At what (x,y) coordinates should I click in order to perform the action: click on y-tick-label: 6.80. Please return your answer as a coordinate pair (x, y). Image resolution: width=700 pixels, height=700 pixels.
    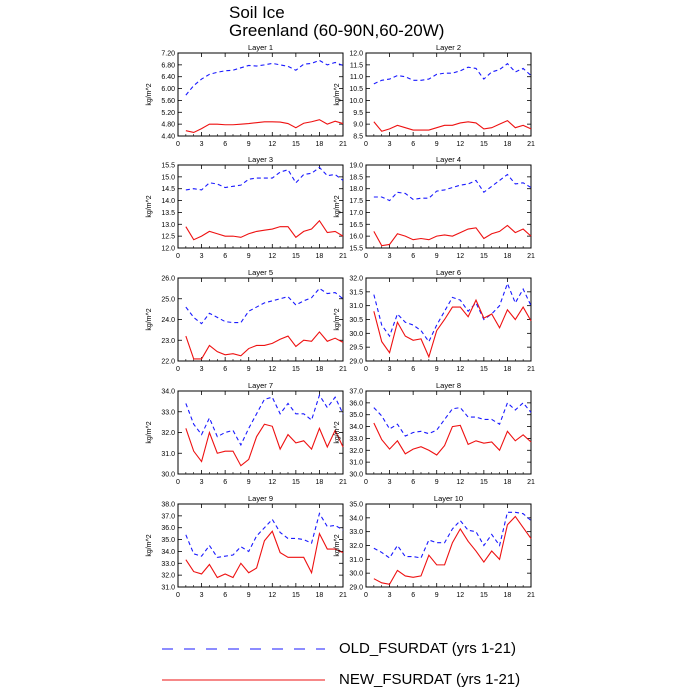
    Looking at the image, I should click on (168, 65).